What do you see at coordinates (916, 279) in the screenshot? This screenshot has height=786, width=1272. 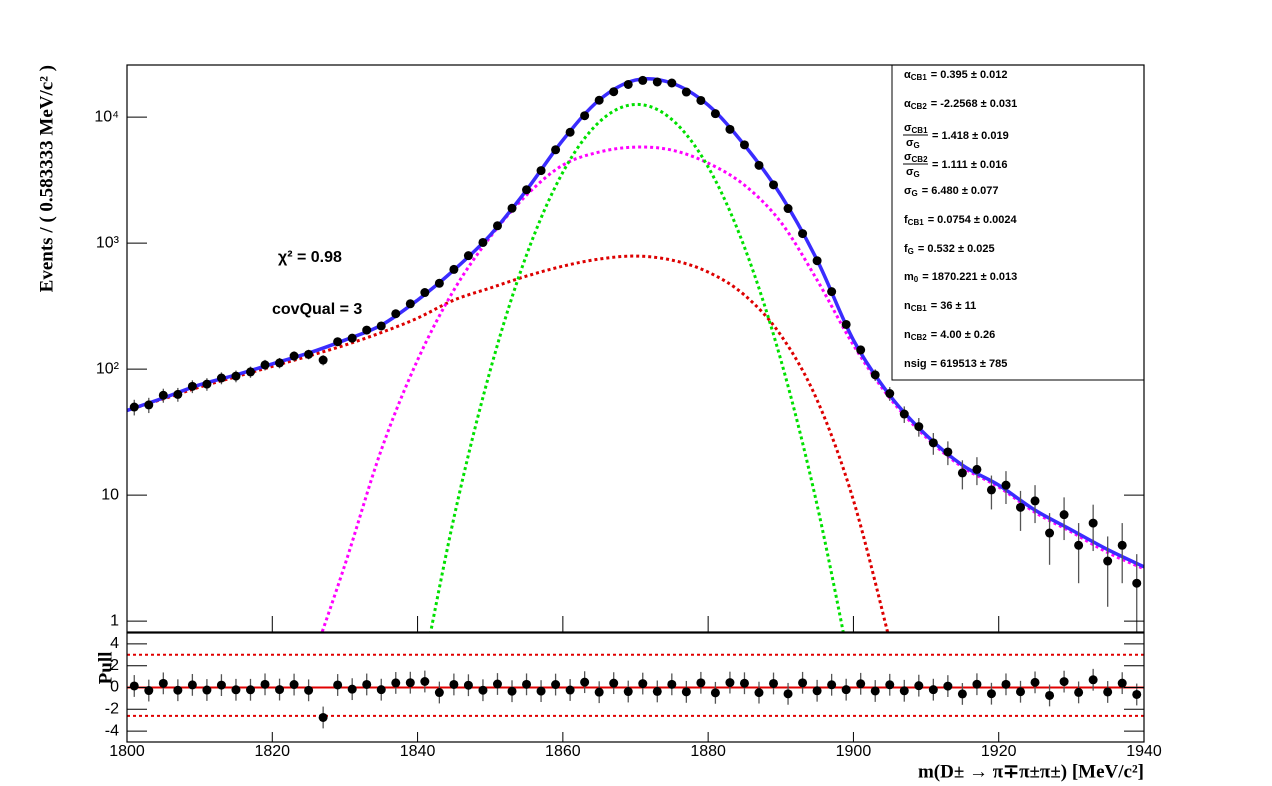 I see `param-subscript: 0` at bounding box center [916, 279].